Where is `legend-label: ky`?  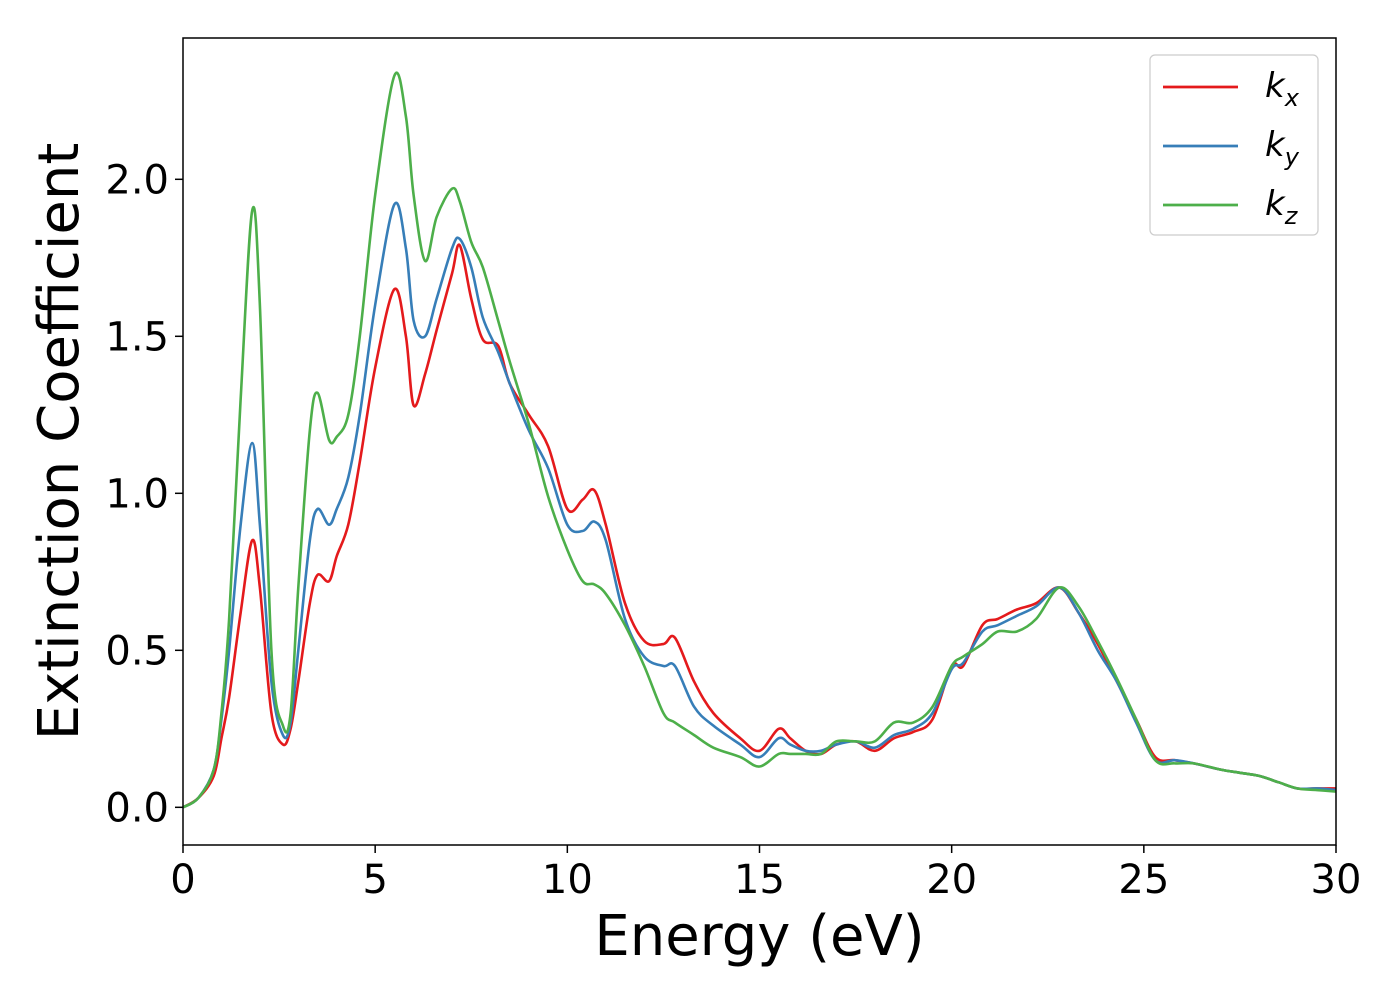 legend-label: ky is located at coordinates (1282, 148).